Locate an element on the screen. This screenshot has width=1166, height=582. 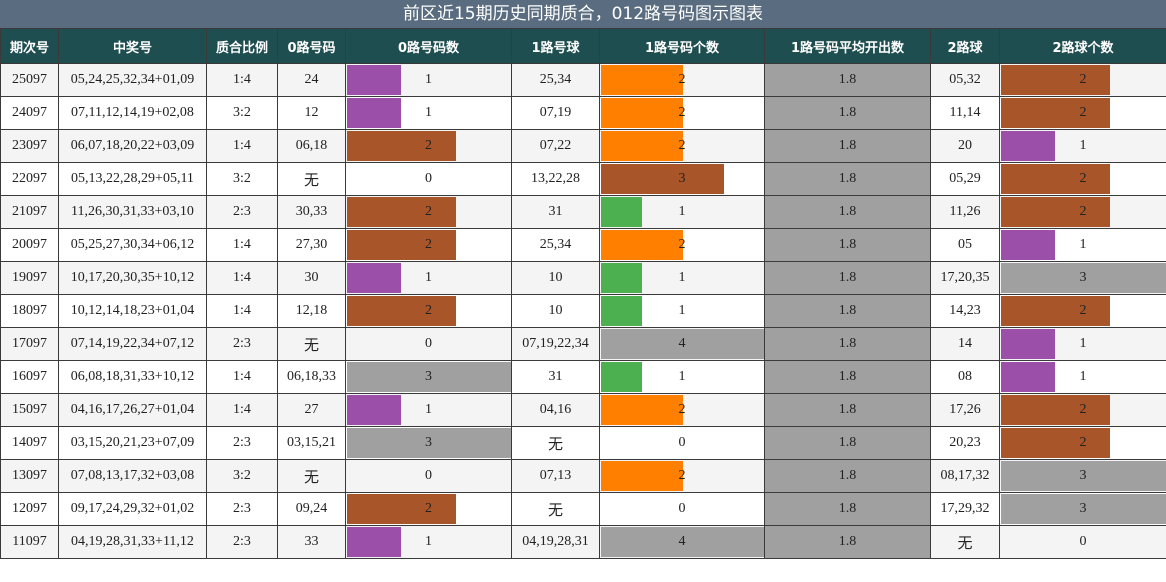
one-nums-cell: 31 is located at coordinates (555, 212).